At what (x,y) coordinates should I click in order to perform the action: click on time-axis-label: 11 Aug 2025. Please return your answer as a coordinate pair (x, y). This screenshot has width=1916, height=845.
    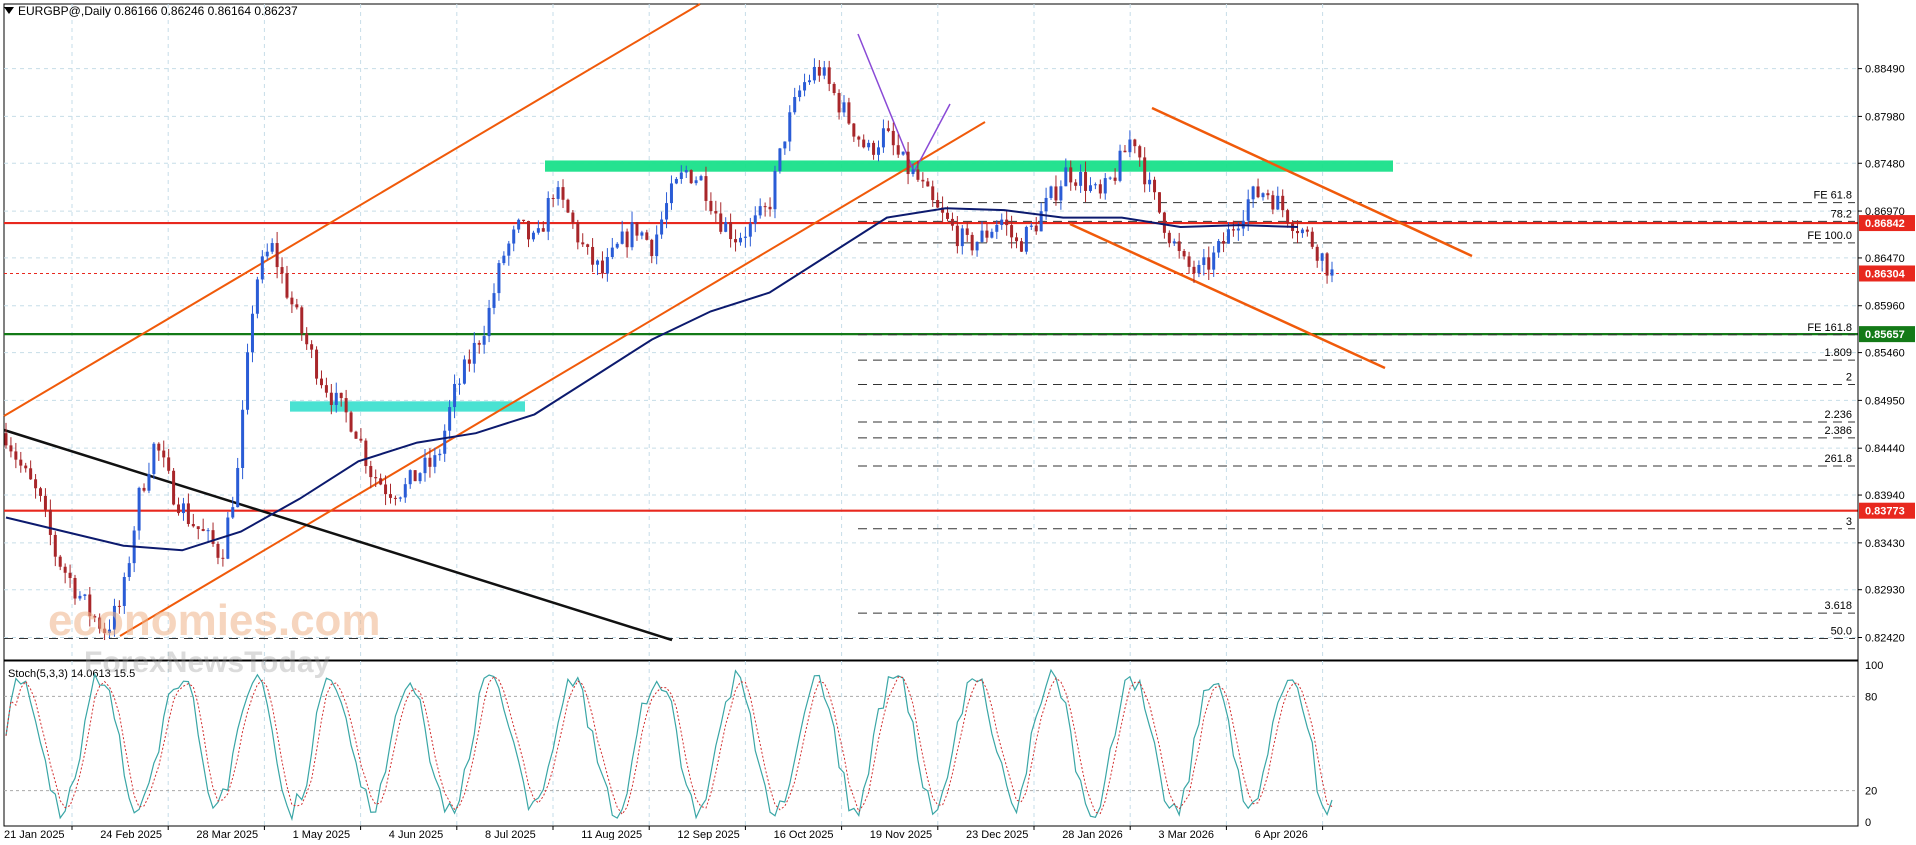
    Looking at the image, I should click on (611, 834).